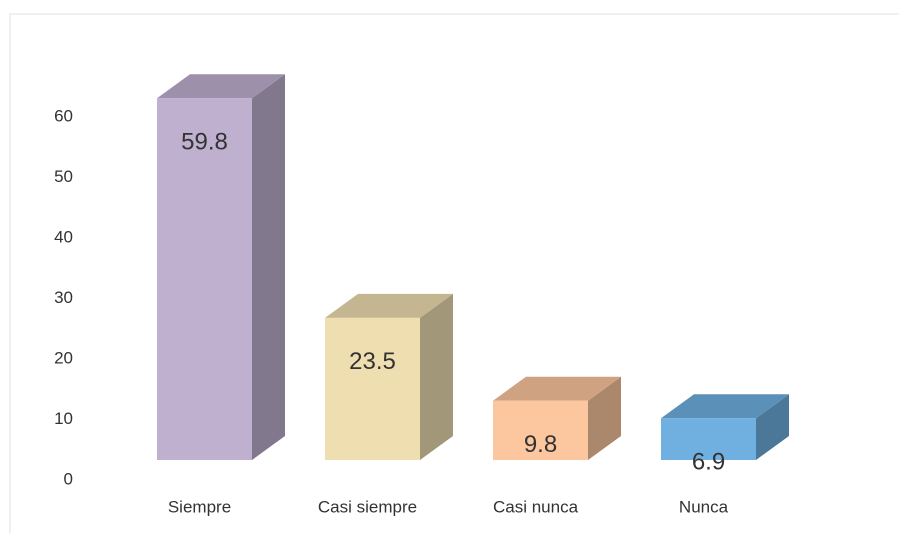 This screenshot has height=533, width=899. I want to click on y-tick-label: 40, so click(63, 236).